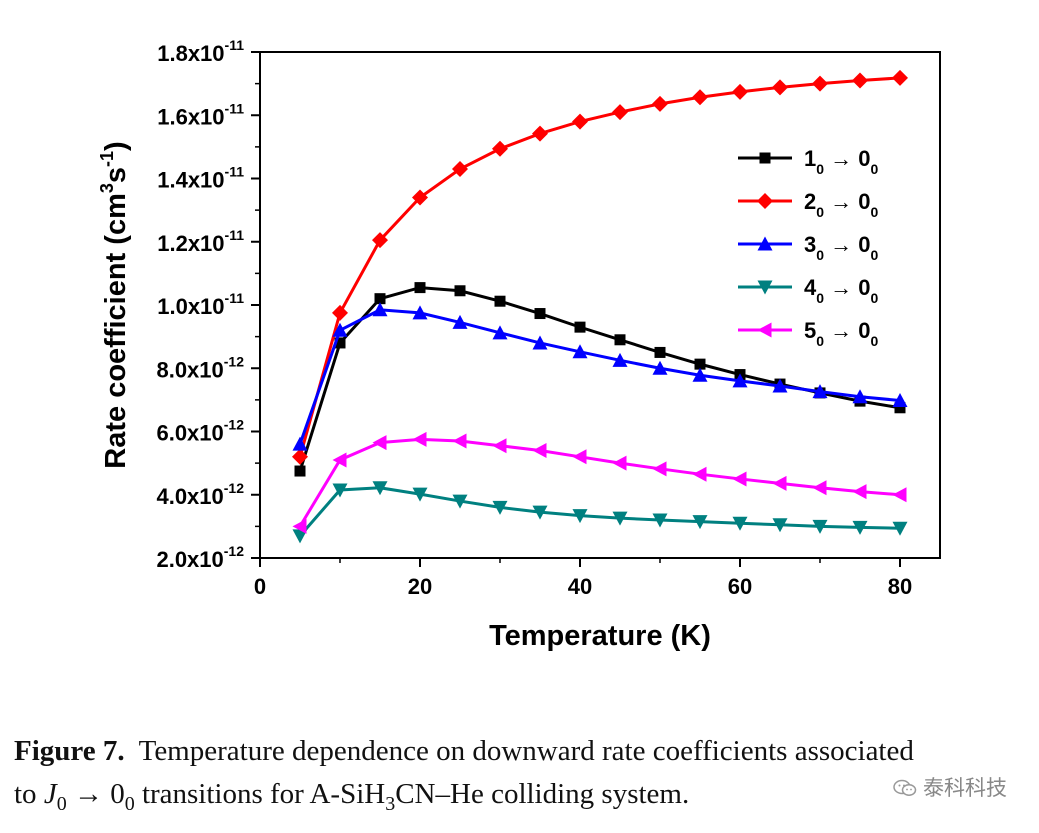 The image size is (1039, 833). Describe the element at coordinates (808, 290) in the screenshot. I see `legend-entry-4: 40 → 00` at that location.